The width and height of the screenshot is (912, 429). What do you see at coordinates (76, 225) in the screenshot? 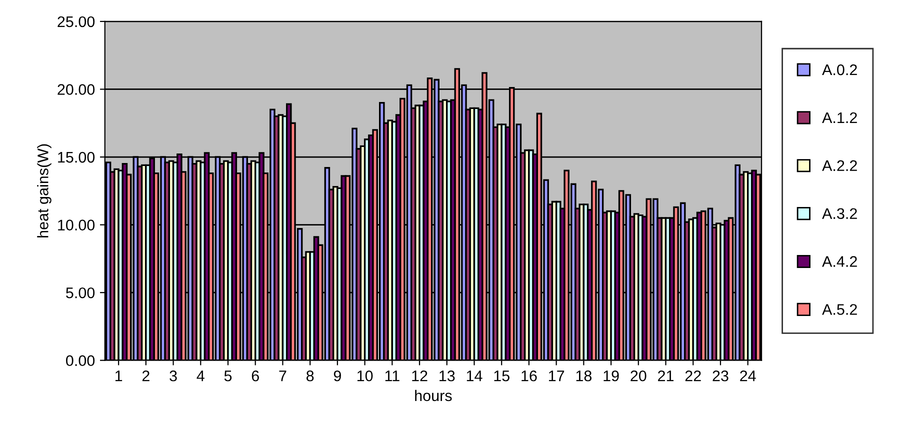
I see `y-tick-label: 10.00` at bounding box center [76, 225].